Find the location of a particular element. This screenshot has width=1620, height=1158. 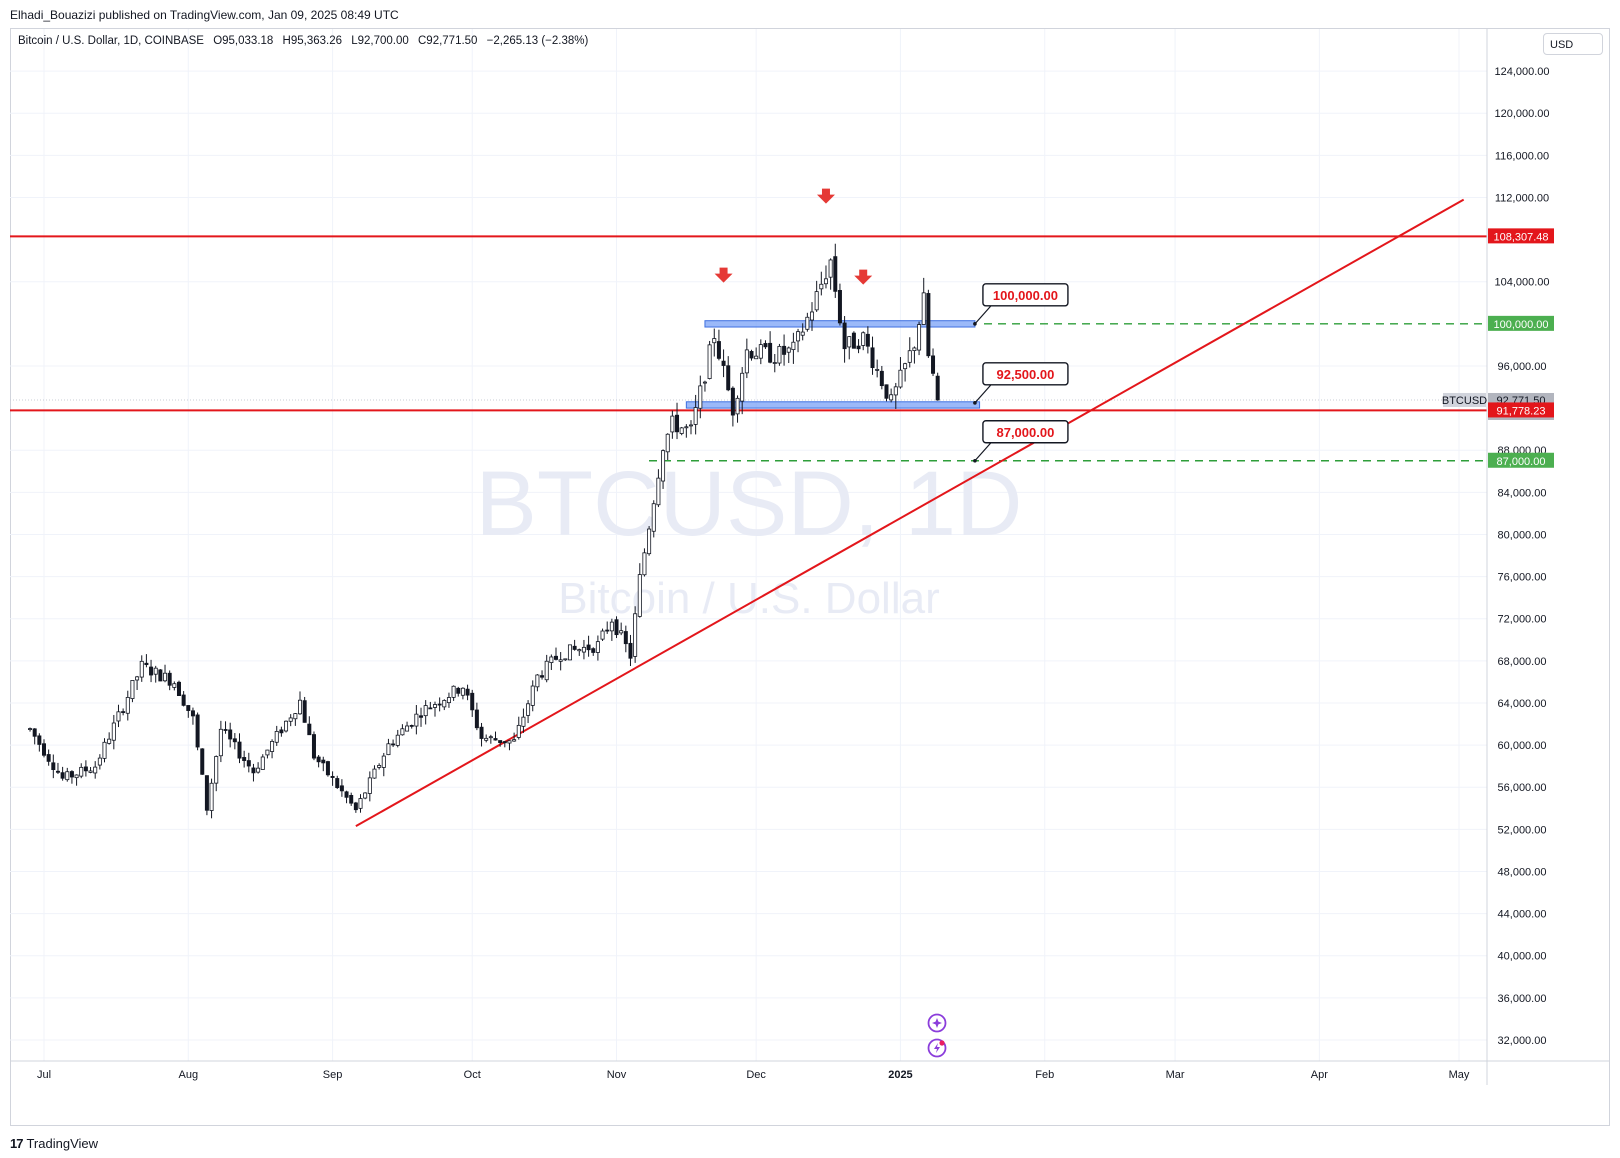

y-tick-label: 68,000.00 is located at coordinates (1522, 662).